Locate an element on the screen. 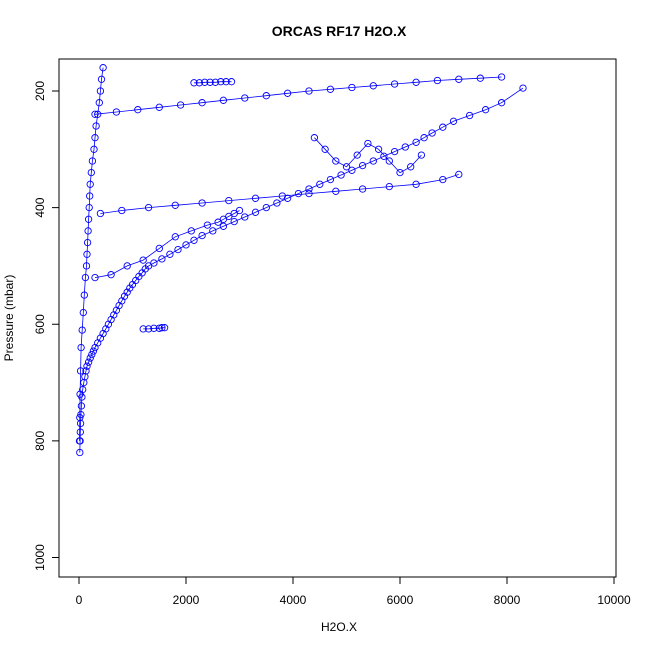  x-tick-label: 10000 is located at coordinates (614, 600).